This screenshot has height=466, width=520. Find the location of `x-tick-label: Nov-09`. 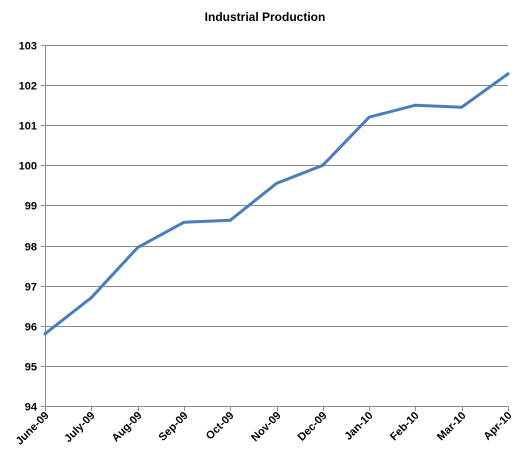

x-tick-label: Nov-09 is located at coordinates (266, 427).